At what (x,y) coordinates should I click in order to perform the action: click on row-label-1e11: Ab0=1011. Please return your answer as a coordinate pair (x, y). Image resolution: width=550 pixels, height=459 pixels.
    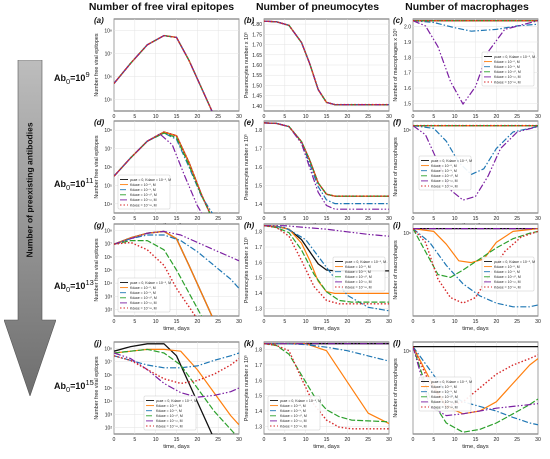
    Looking at the image, I should click on (74, 184).